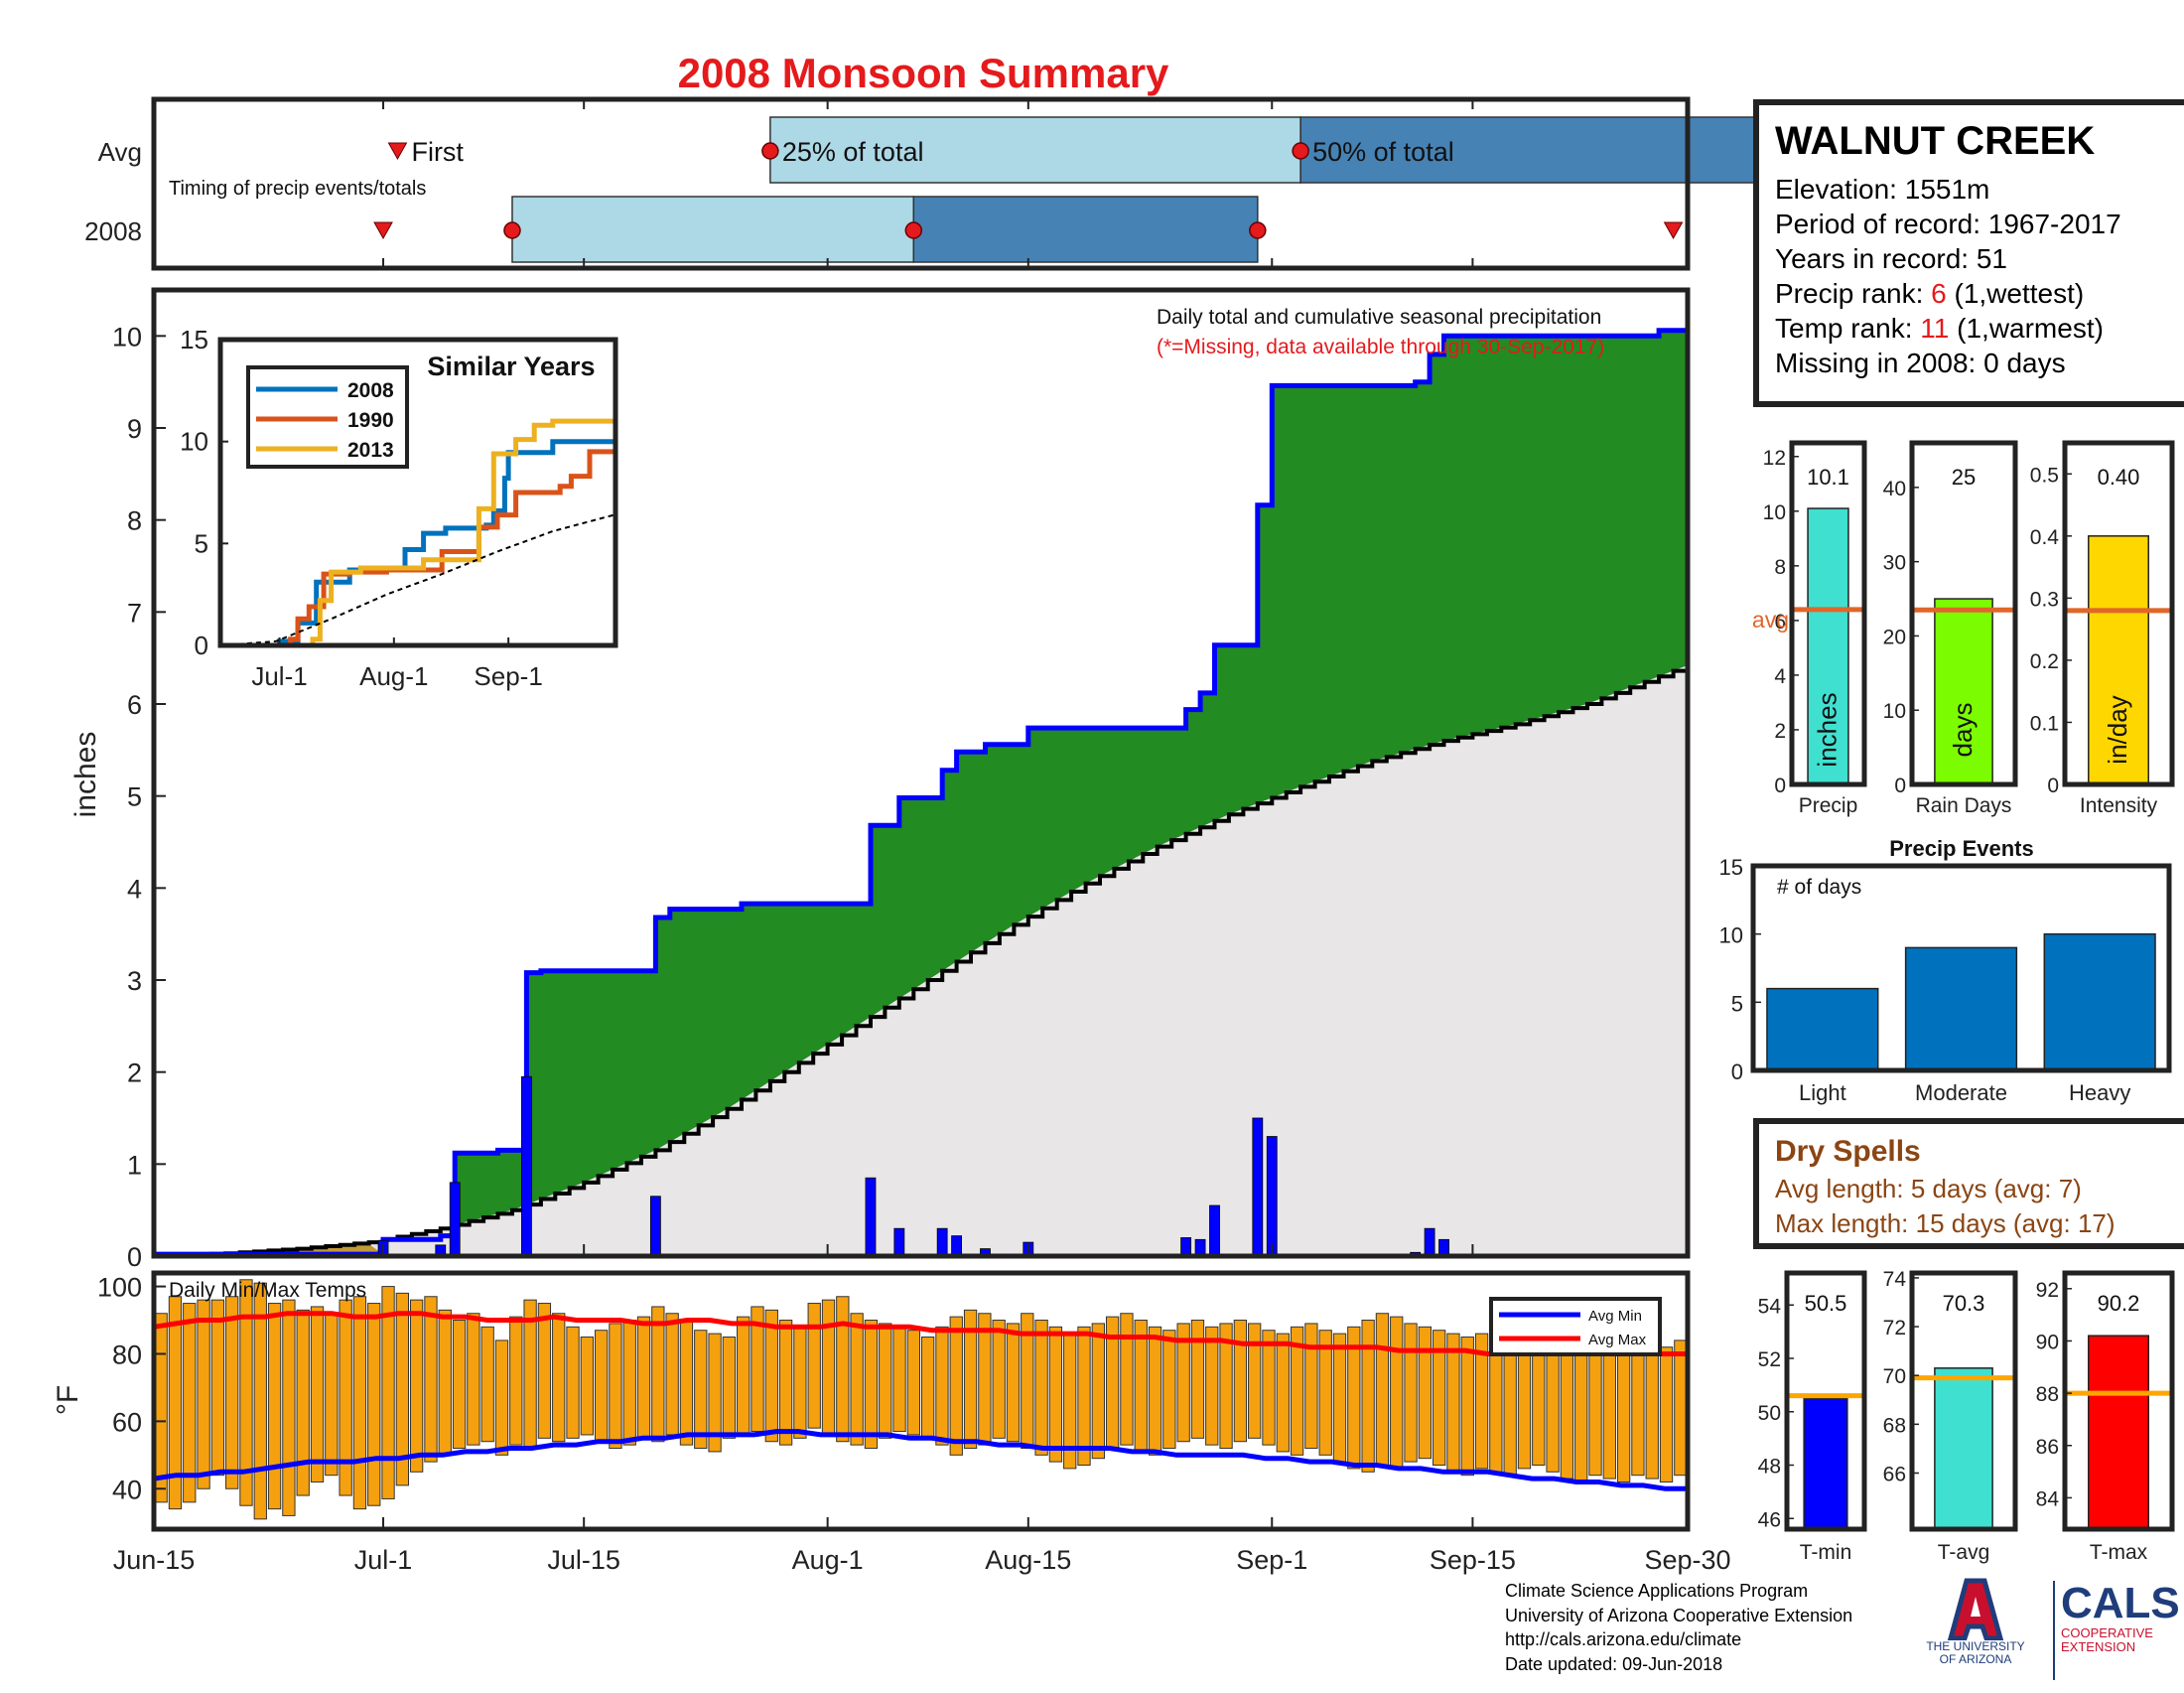  Describe the element at coordinates (1780, 622) in the screenshot. I see `precip-stat-y-tick-label: 6` at that location.